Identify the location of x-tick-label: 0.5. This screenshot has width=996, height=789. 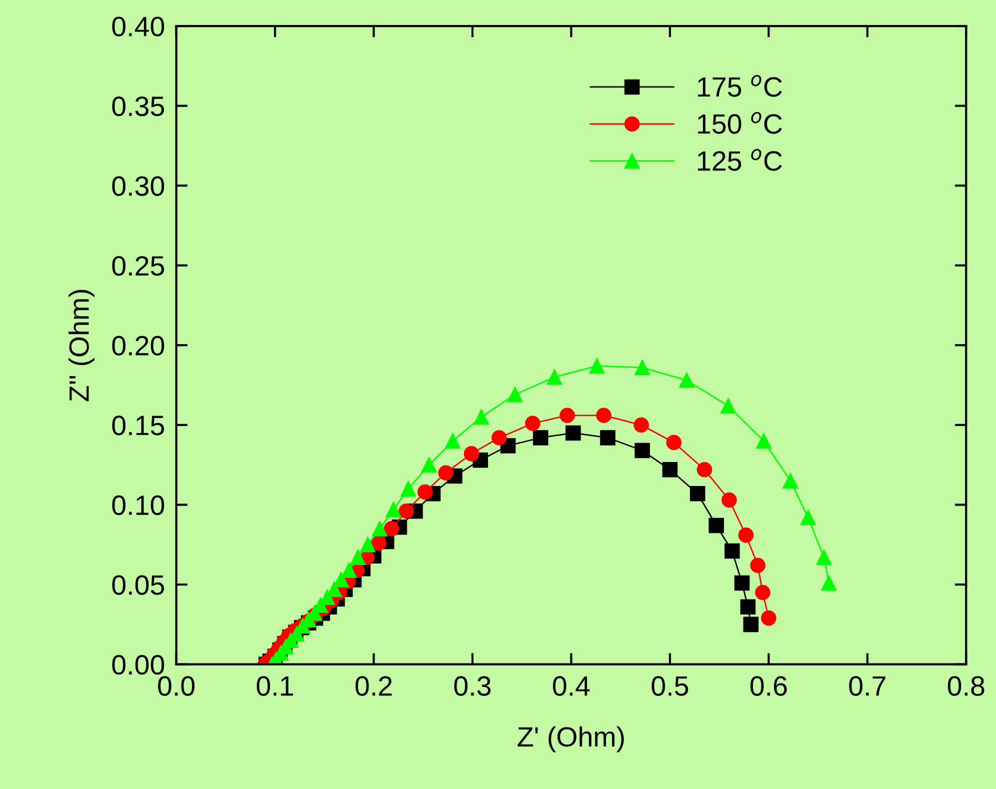
(670, 686).